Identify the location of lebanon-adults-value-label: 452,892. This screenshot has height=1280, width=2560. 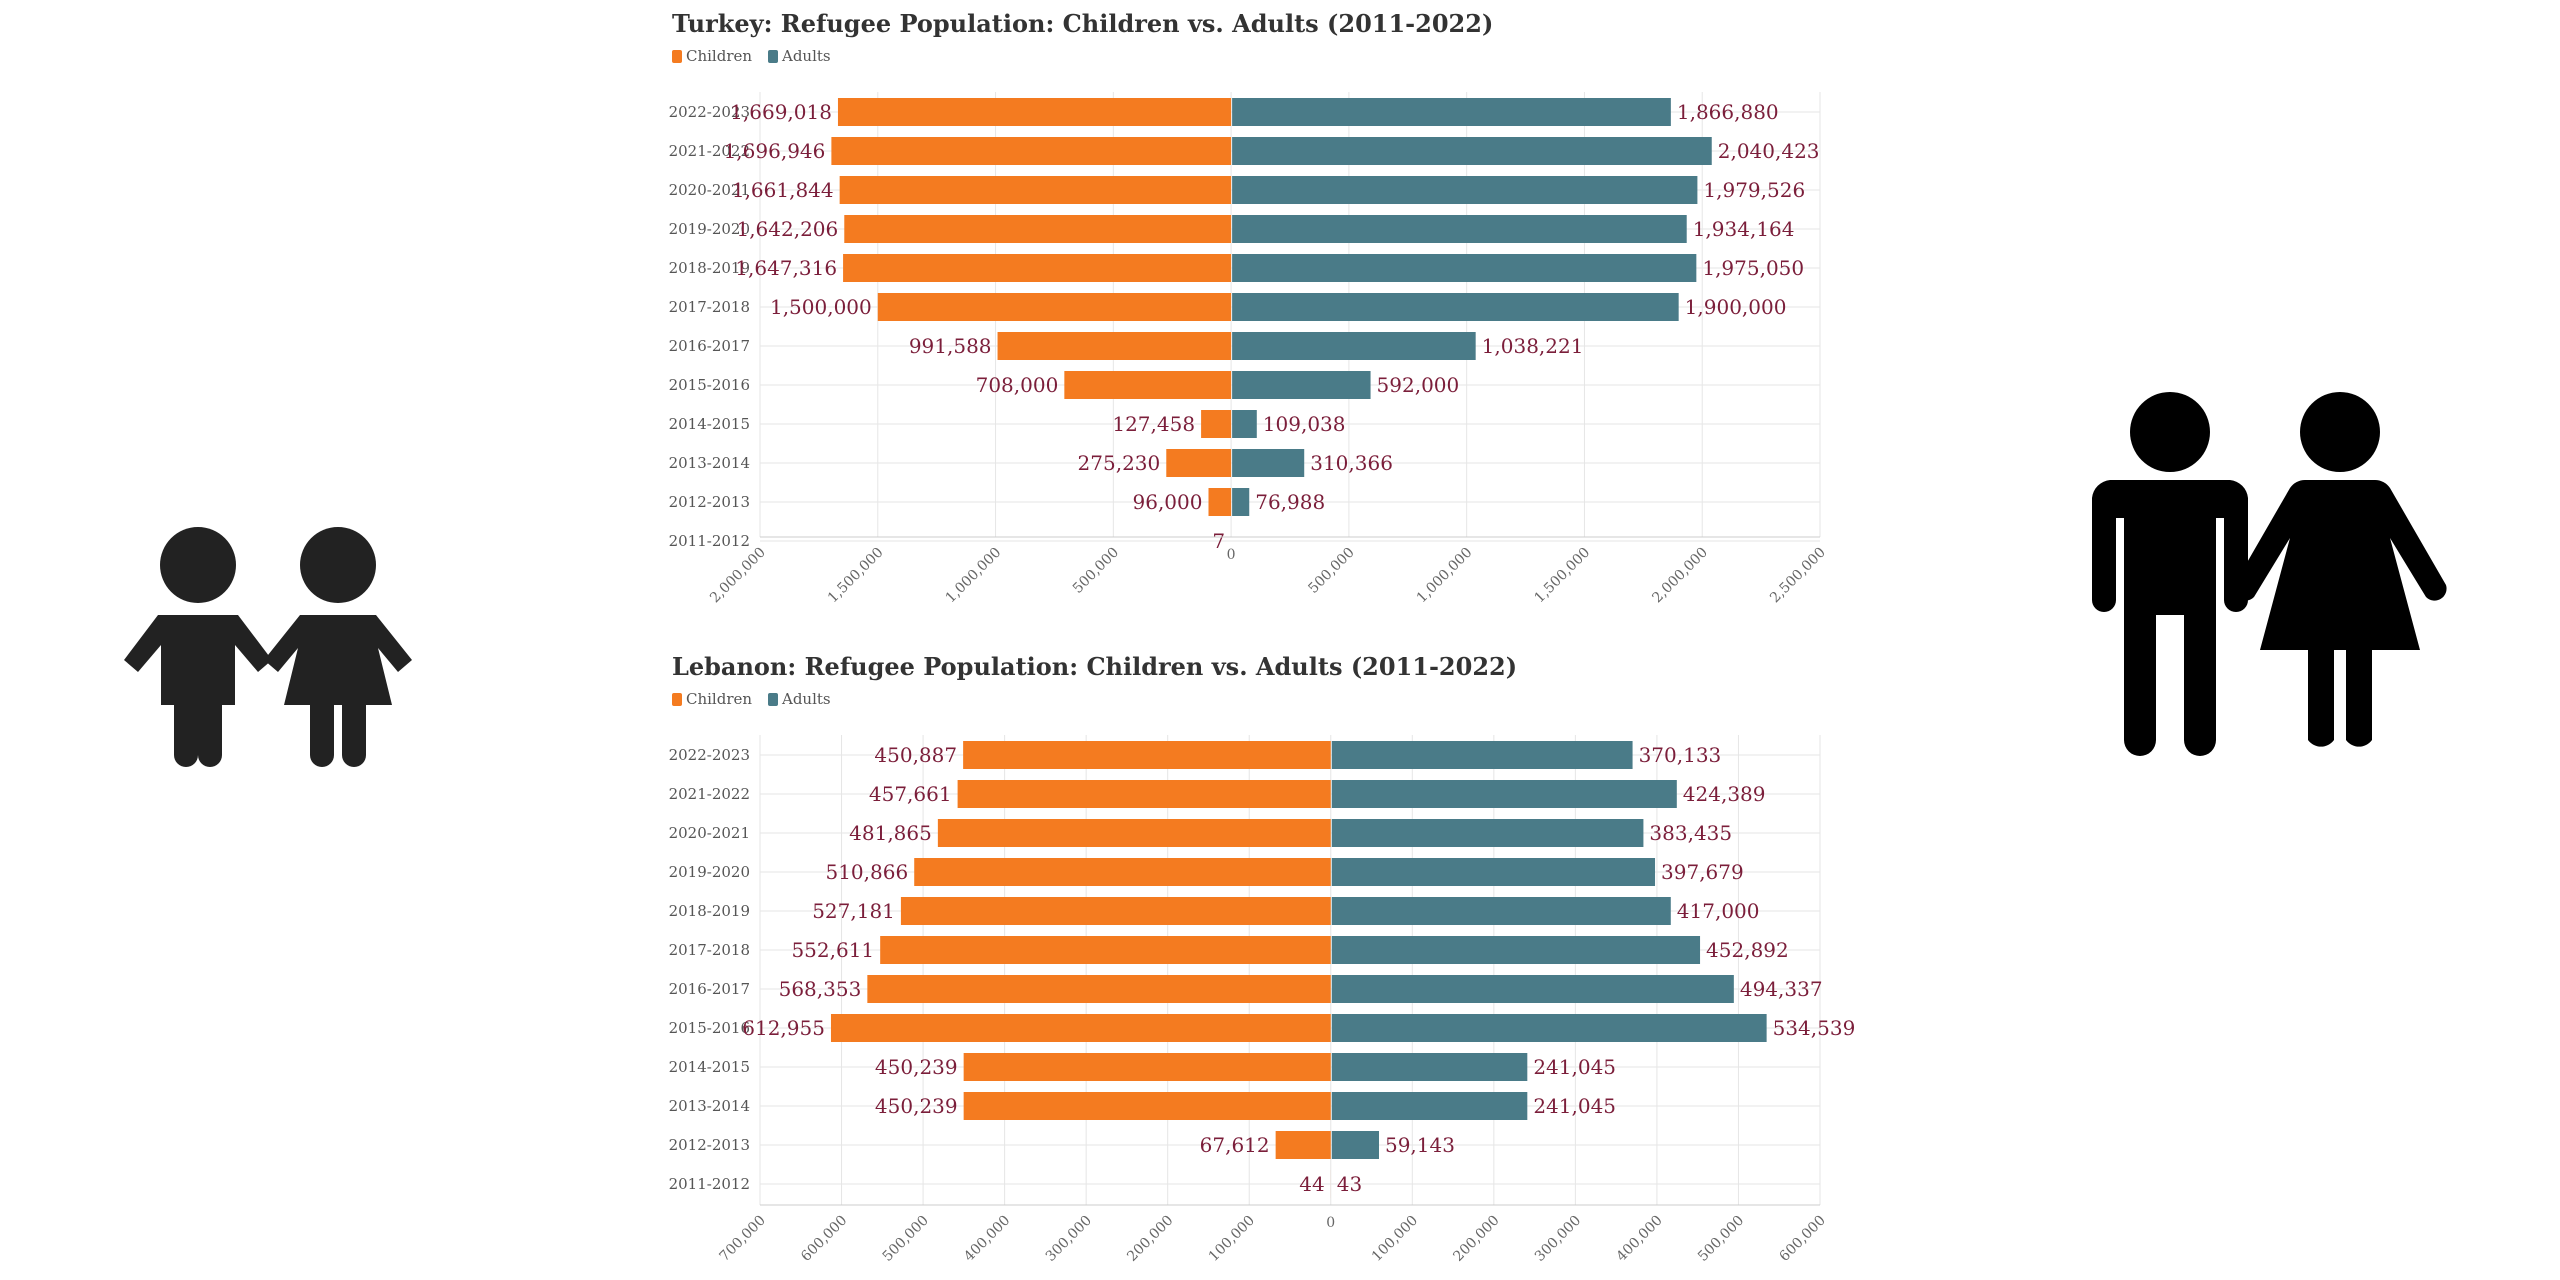
(1747, 950).